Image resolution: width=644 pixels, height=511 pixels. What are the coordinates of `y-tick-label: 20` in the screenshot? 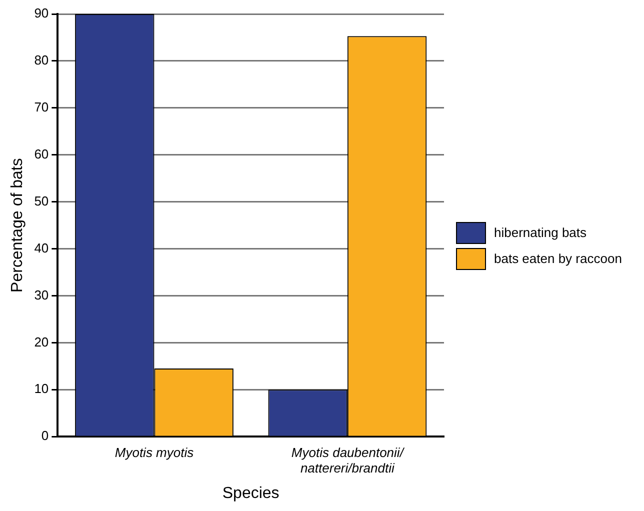 It's located at (41, 342).